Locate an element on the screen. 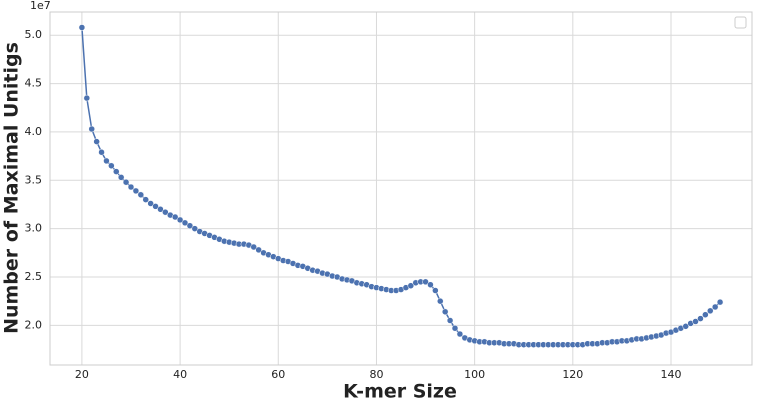 This screenshot has width=763, height=401. x-tick-label: 40 is located at coordinates (180, 374).